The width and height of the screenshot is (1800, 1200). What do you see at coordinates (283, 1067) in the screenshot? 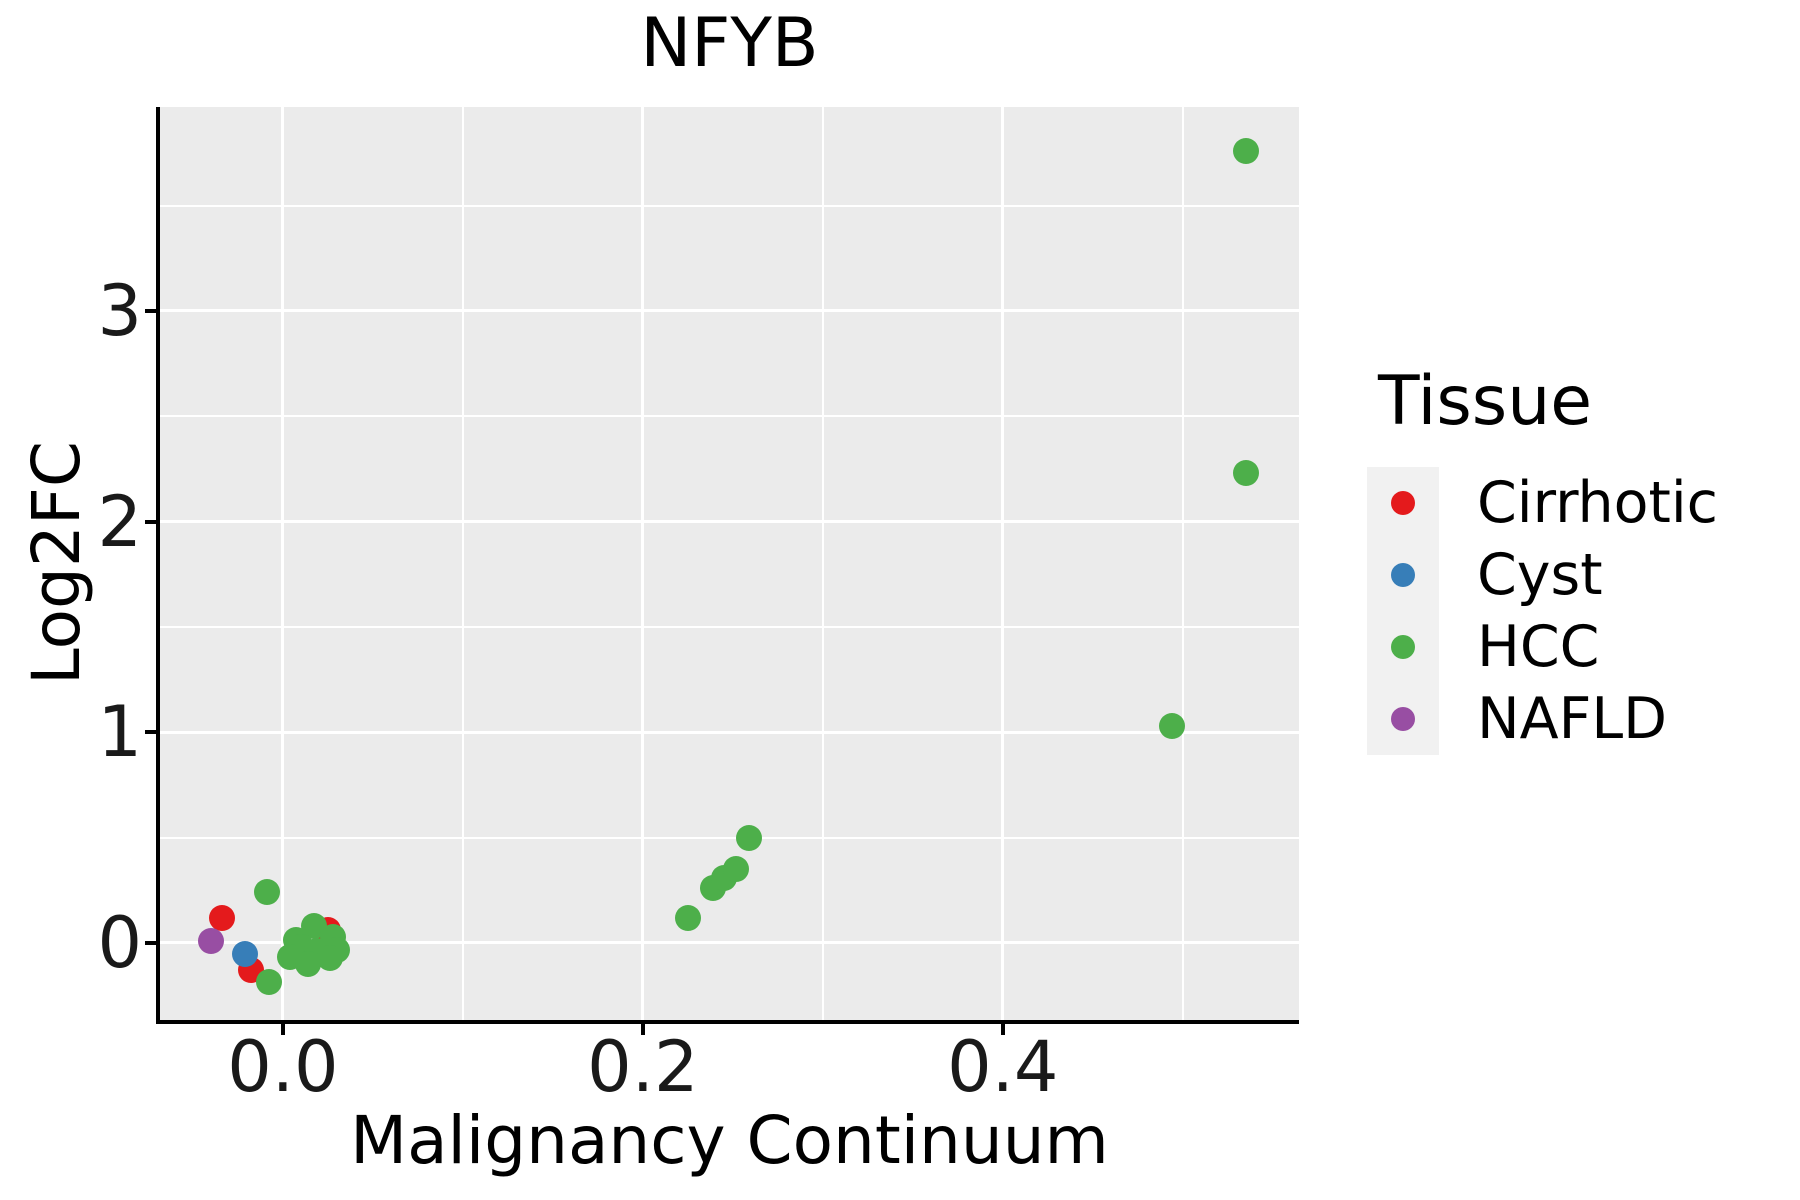
I see `x-tick-label: 0.0` at bounding box center [283, 1067].